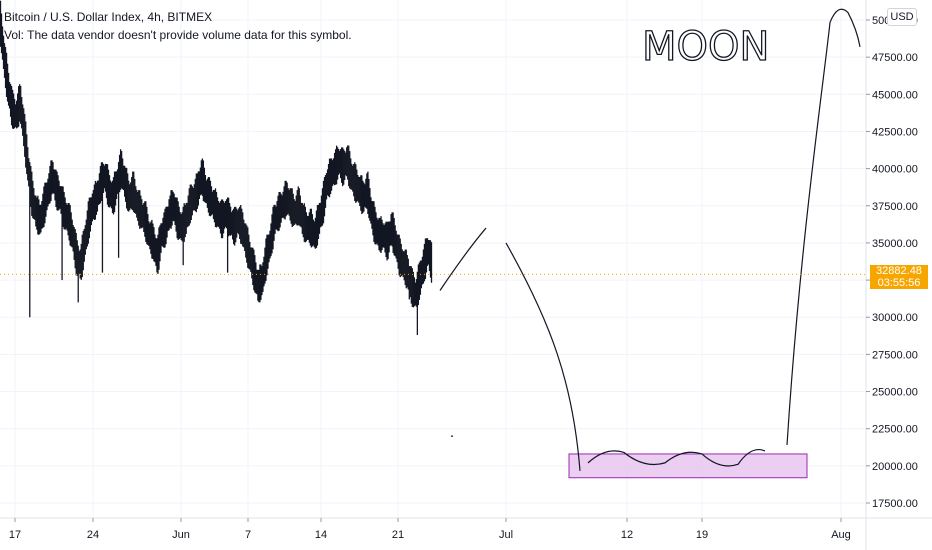 This screenshot has width=932, height=550. What do you see at coordinates (15, 535) in the screenshot?
I see `time-tick-label: 17` at bounding box center [15, 535].